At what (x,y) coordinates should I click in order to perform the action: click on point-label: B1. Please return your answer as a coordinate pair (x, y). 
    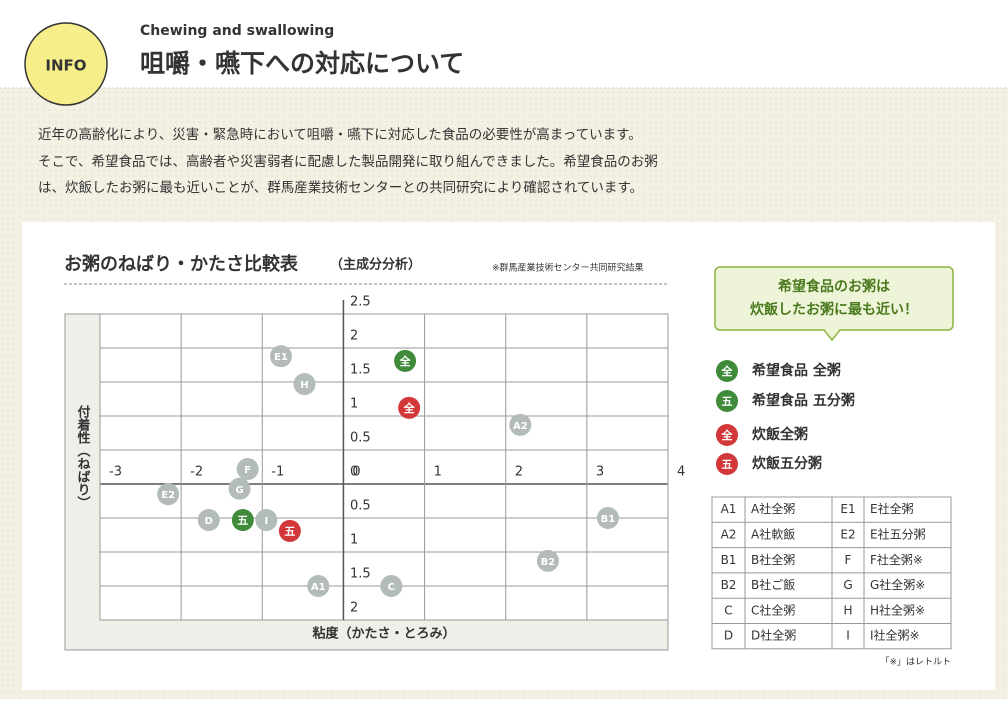
    Looking at the image, I should click on (608, 519).